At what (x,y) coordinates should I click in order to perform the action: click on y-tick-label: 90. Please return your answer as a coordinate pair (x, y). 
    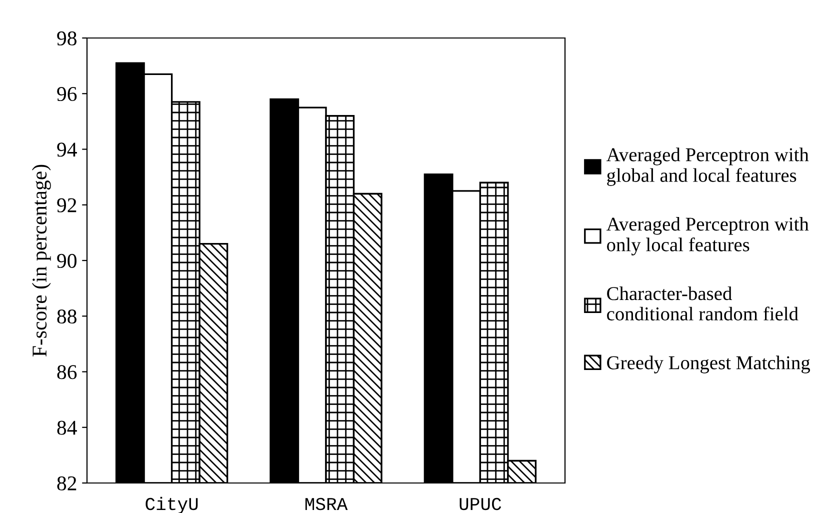
    Looking at the image, I should click on (66, 261).